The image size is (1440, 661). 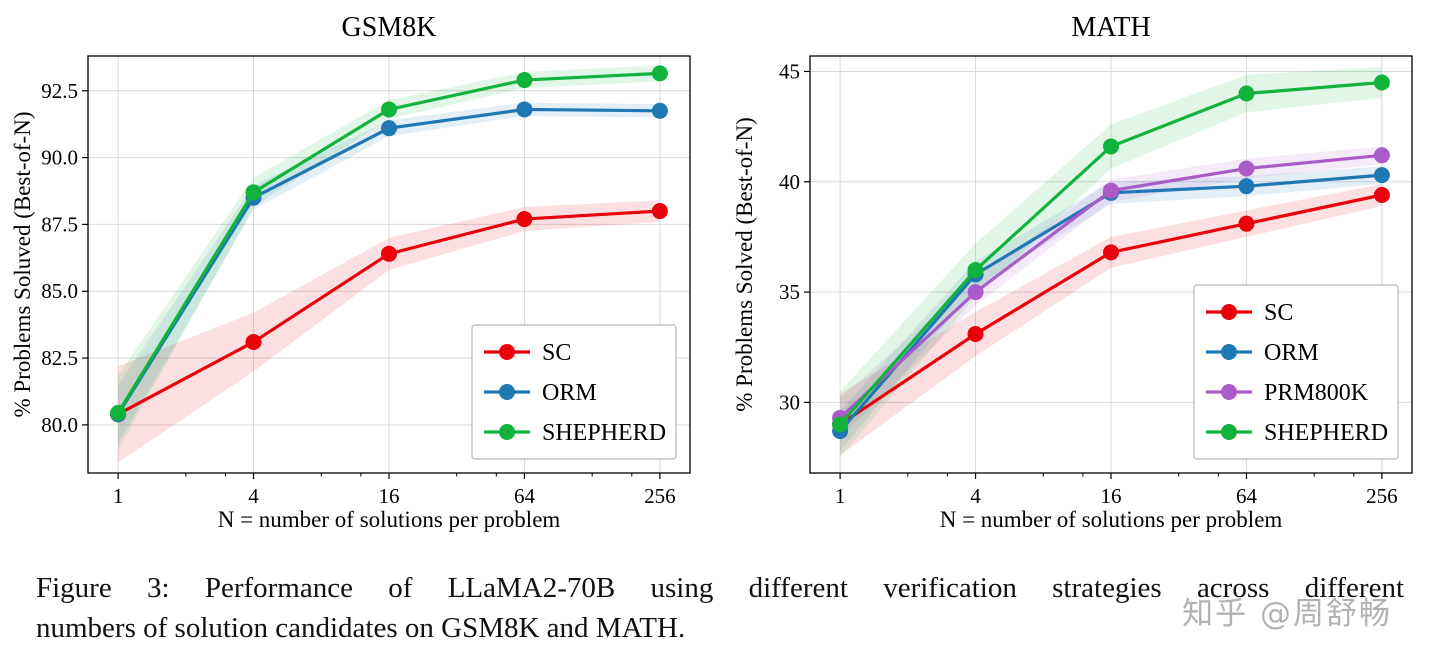 I want to click on y-tick-label: 80.0, so click(x=59, y=425).